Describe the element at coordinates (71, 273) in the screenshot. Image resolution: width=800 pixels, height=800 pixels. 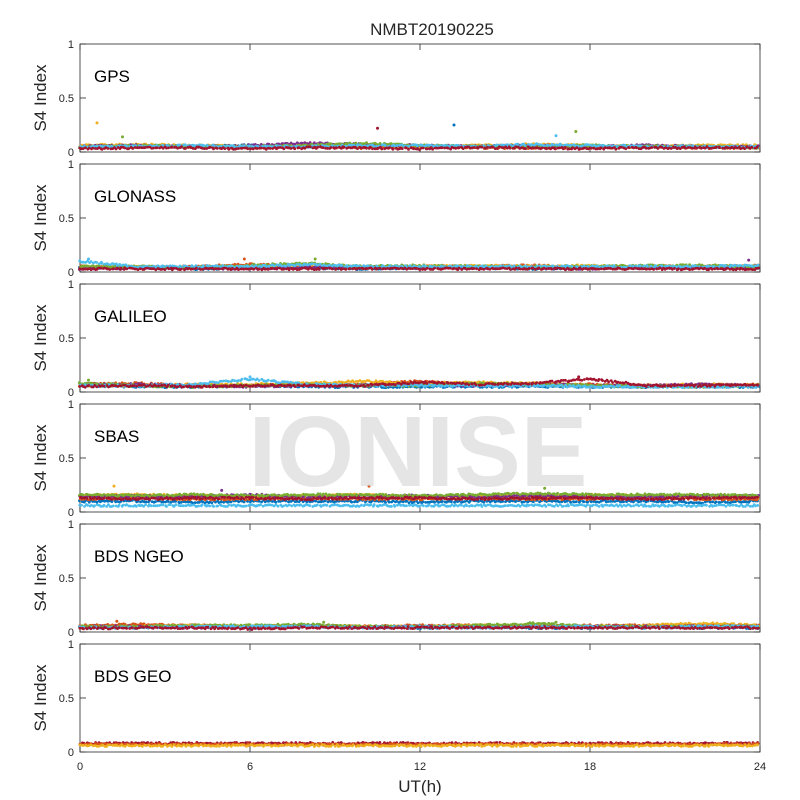
I see `y-tick-label: 0` at that location.